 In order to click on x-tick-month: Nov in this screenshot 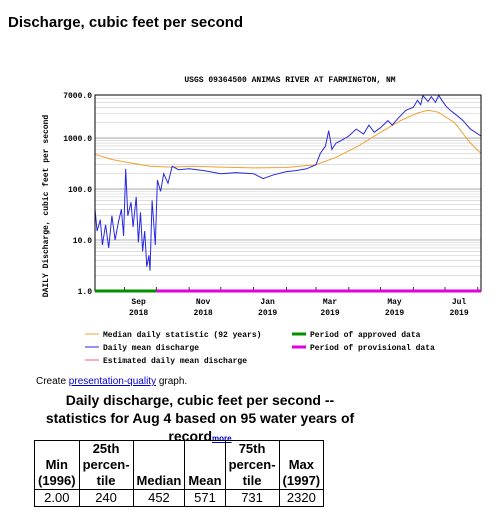, I will do `click(203, 302)`.